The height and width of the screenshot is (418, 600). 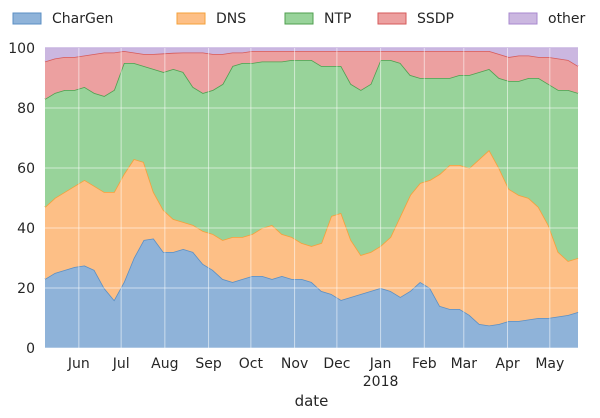 What do you see at coordinates (27, 18) in the screenshot?
I see `legend-swatch-chargen` at bounding box center [27, 18].